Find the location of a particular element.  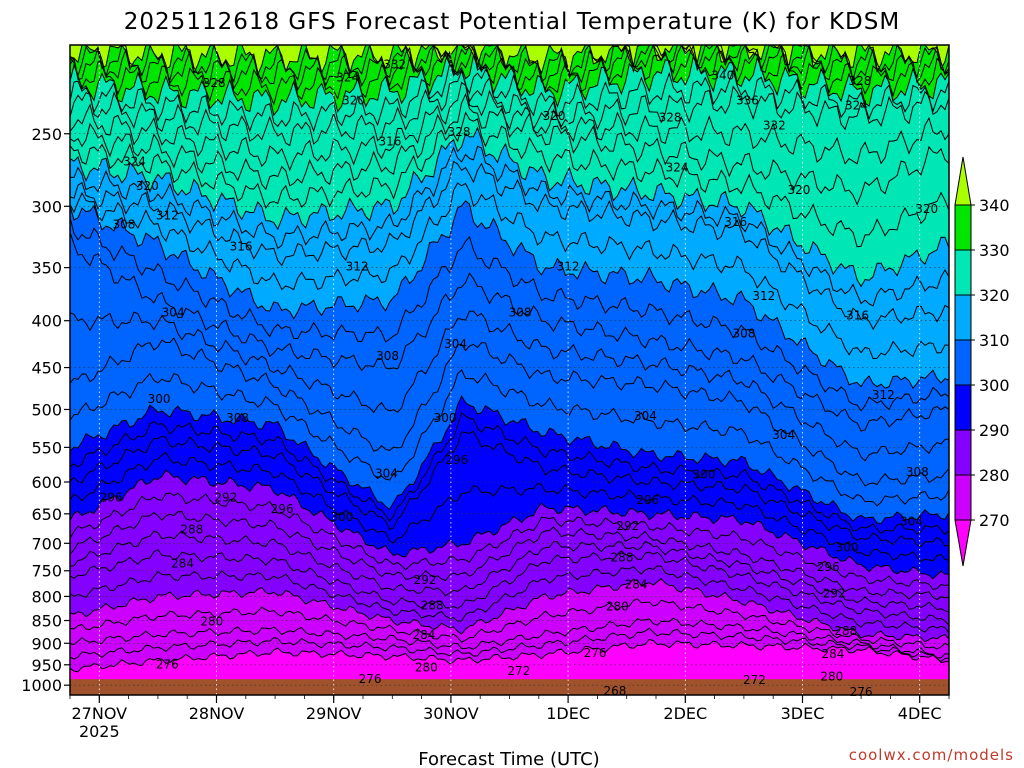

credit-text: coolwx.com/models is located at coordinates (931, 755).